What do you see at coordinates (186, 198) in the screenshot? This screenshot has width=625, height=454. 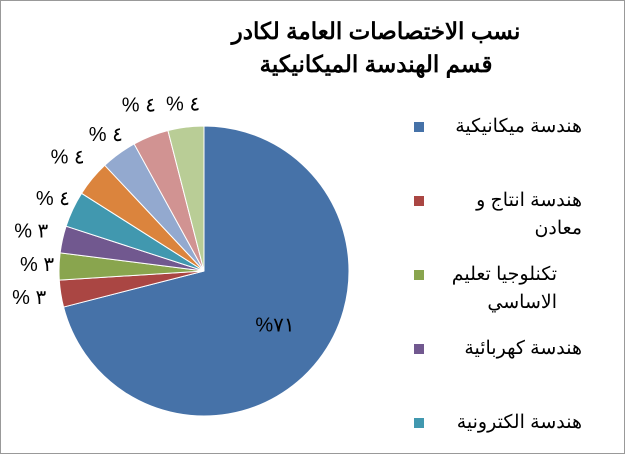 I see `pie-slice` at bounding box center [186, 198].